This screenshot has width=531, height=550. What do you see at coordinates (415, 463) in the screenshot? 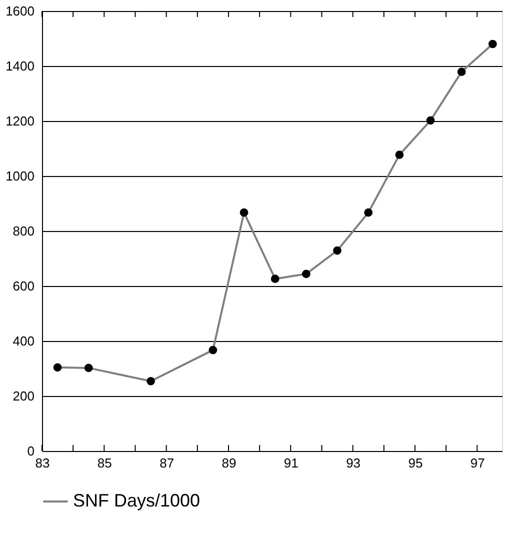
I see `x-tick-label: 95` at bounding box center [415, 463].